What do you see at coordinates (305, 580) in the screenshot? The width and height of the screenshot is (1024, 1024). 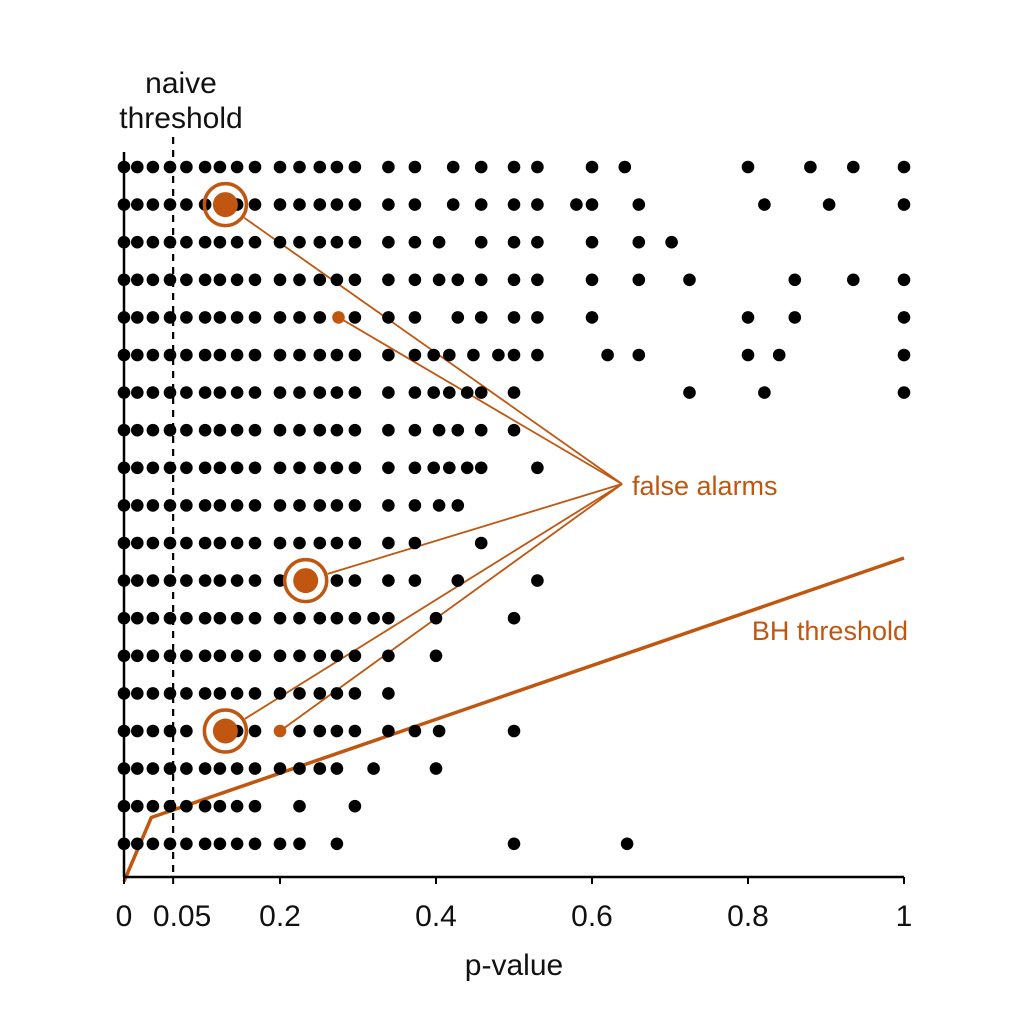 I see `false-alarm-ring` at bounding box center [305, 580].